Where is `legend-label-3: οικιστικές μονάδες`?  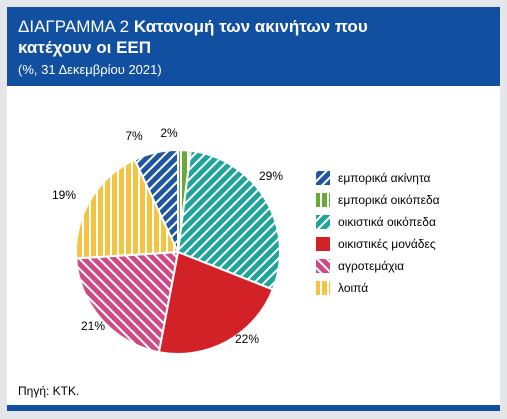
legend-label-3: οικιστικές μονάδες is located at coordinates (387, 244).